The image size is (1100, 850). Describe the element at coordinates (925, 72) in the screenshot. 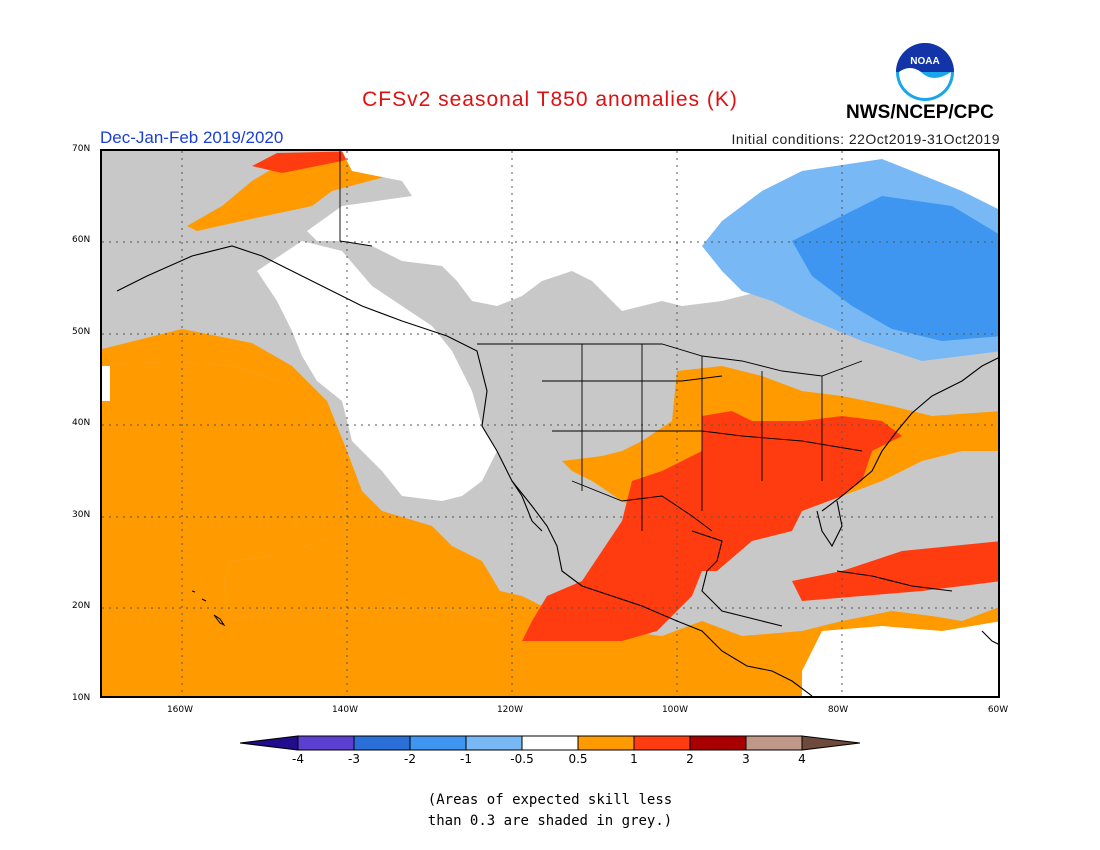

I see `noaa-logo-icon: NOAA` at that location.